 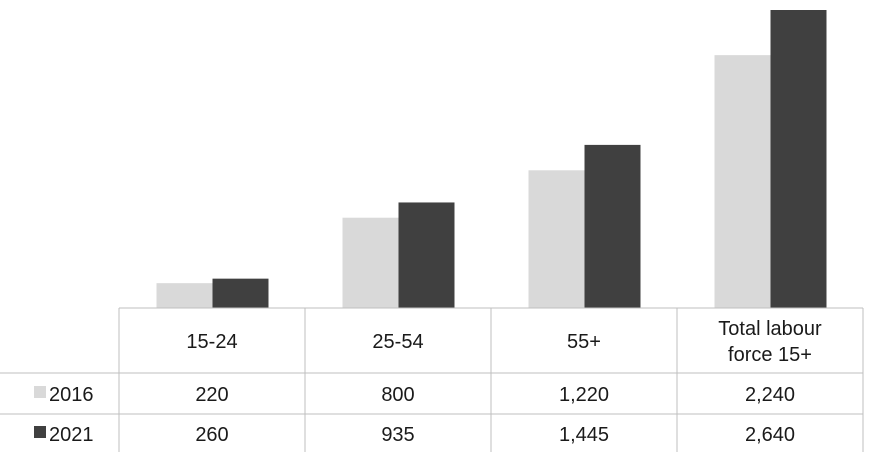 I want to click on data-label-2016-2: 1,220, so click(x=584, y=395).